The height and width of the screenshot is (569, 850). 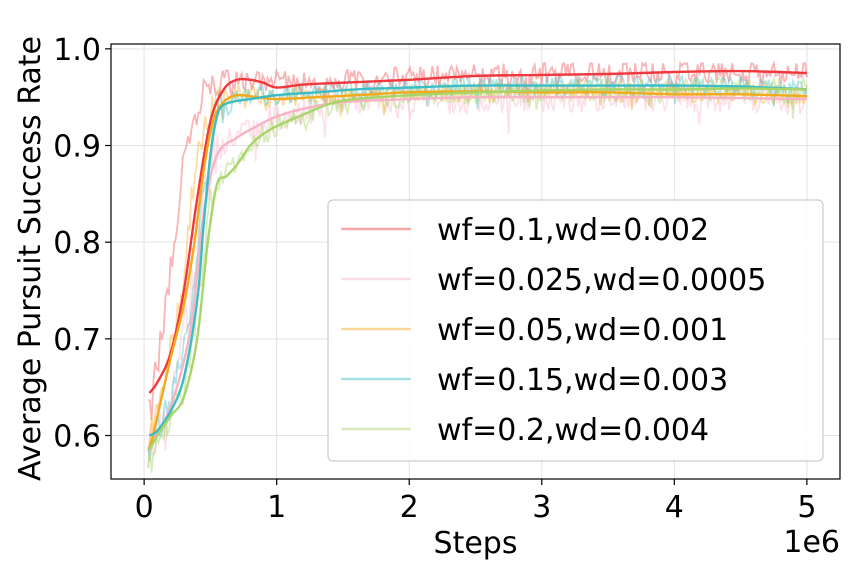 What do you see at coordinates (77, 340) in the screenshot?
I see `y-tick-label: 0.7` at bounding box center [77, 340].